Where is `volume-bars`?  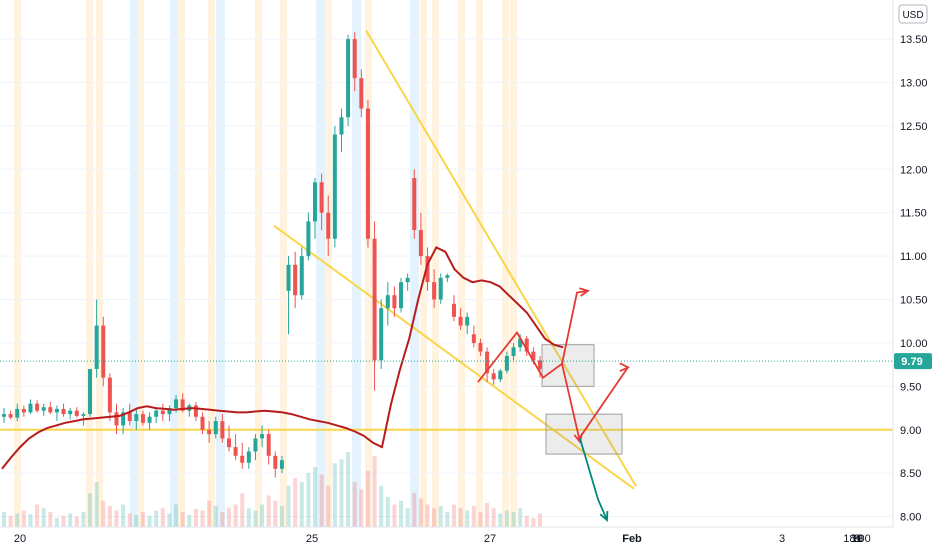
volume-bars is located at coordinates (272, 489).